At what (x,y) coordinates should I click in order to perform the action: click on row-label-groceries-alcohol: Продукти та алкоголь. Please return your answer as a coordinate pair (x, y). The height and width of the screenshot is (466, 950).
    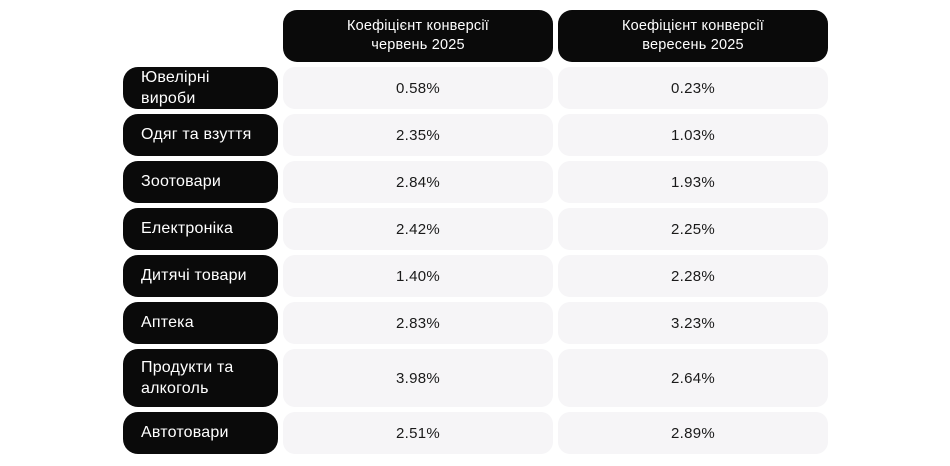
    Looking at the image, I should click on (200, 378).